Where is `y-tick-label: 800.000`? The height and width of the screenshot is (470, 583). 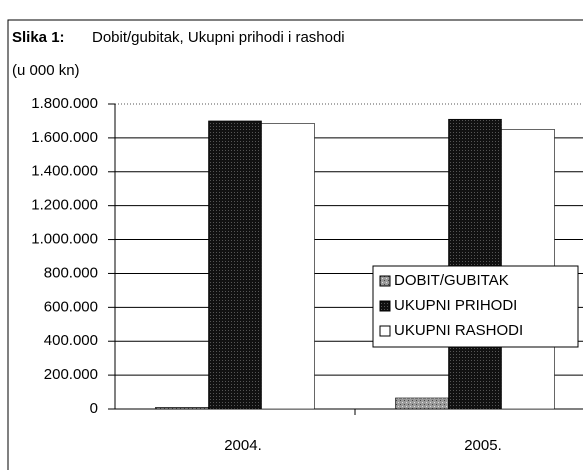 y-tick-label: 800.000 is located at coordinates (71, 272).